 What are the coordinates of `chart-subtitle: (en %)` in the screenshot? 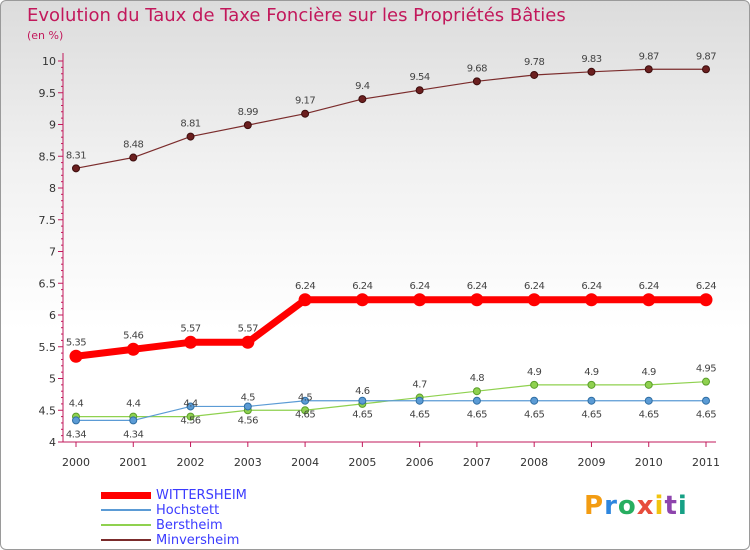 It's located at (45, 35).